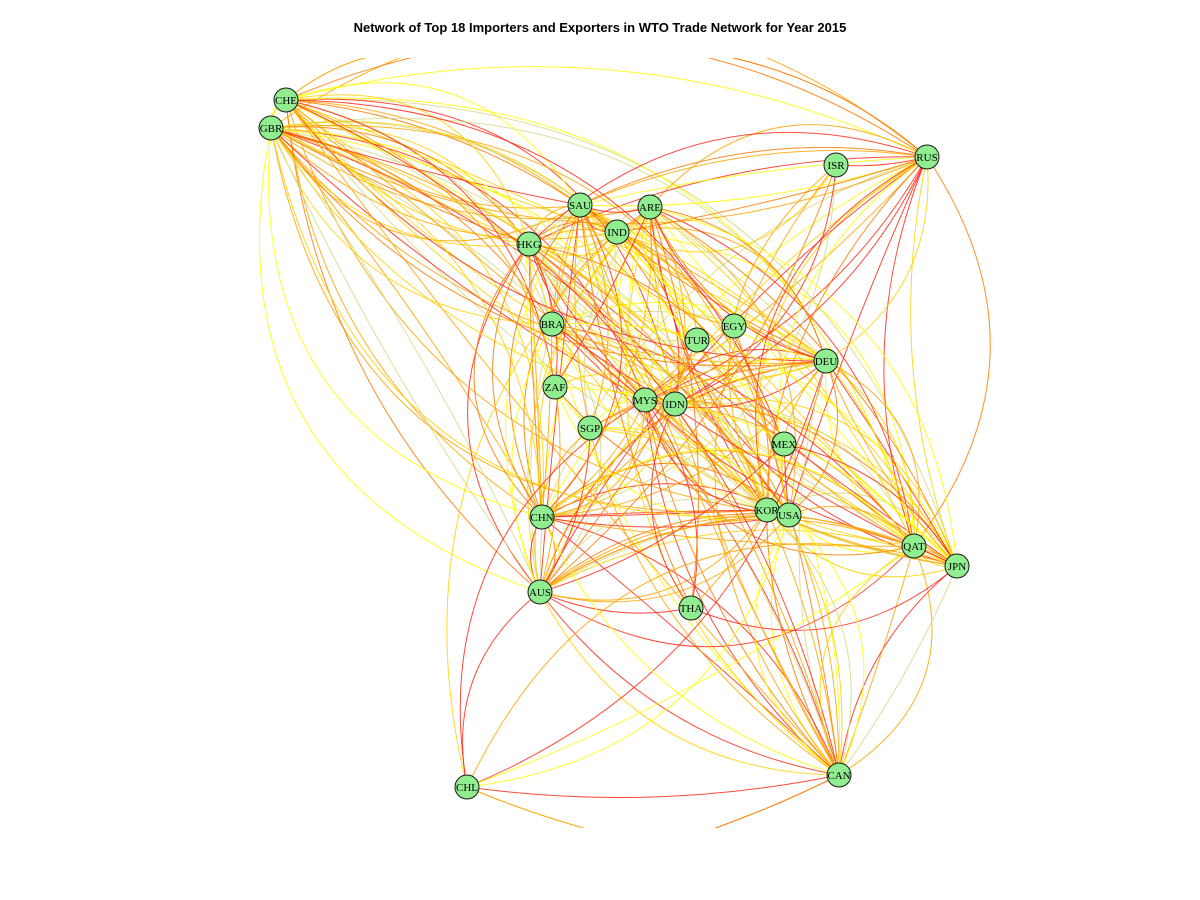 This screenshot has height=900, width=1200. I want to click on node-aus: AUS, so click(540, 592).